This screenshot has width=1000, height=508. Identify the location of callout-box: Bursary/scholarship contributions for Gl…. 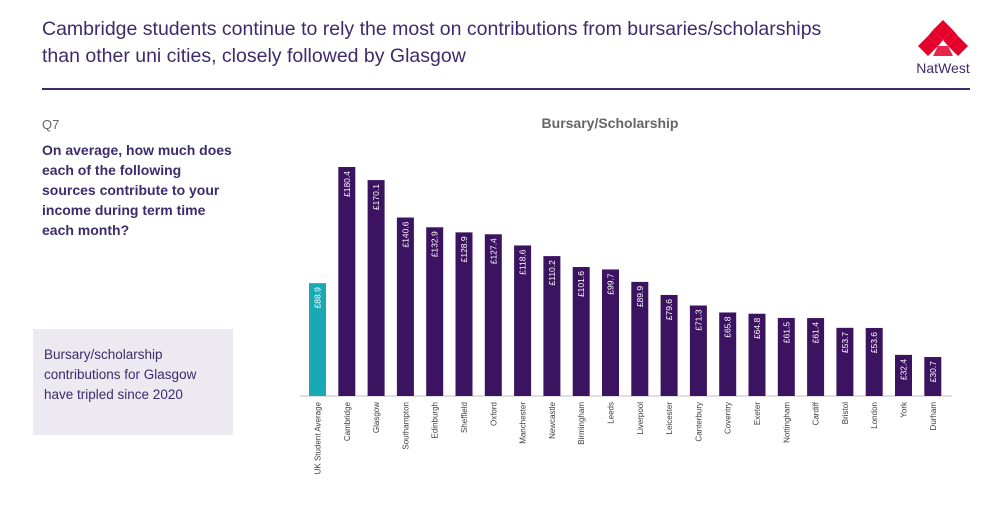
(133, 382).